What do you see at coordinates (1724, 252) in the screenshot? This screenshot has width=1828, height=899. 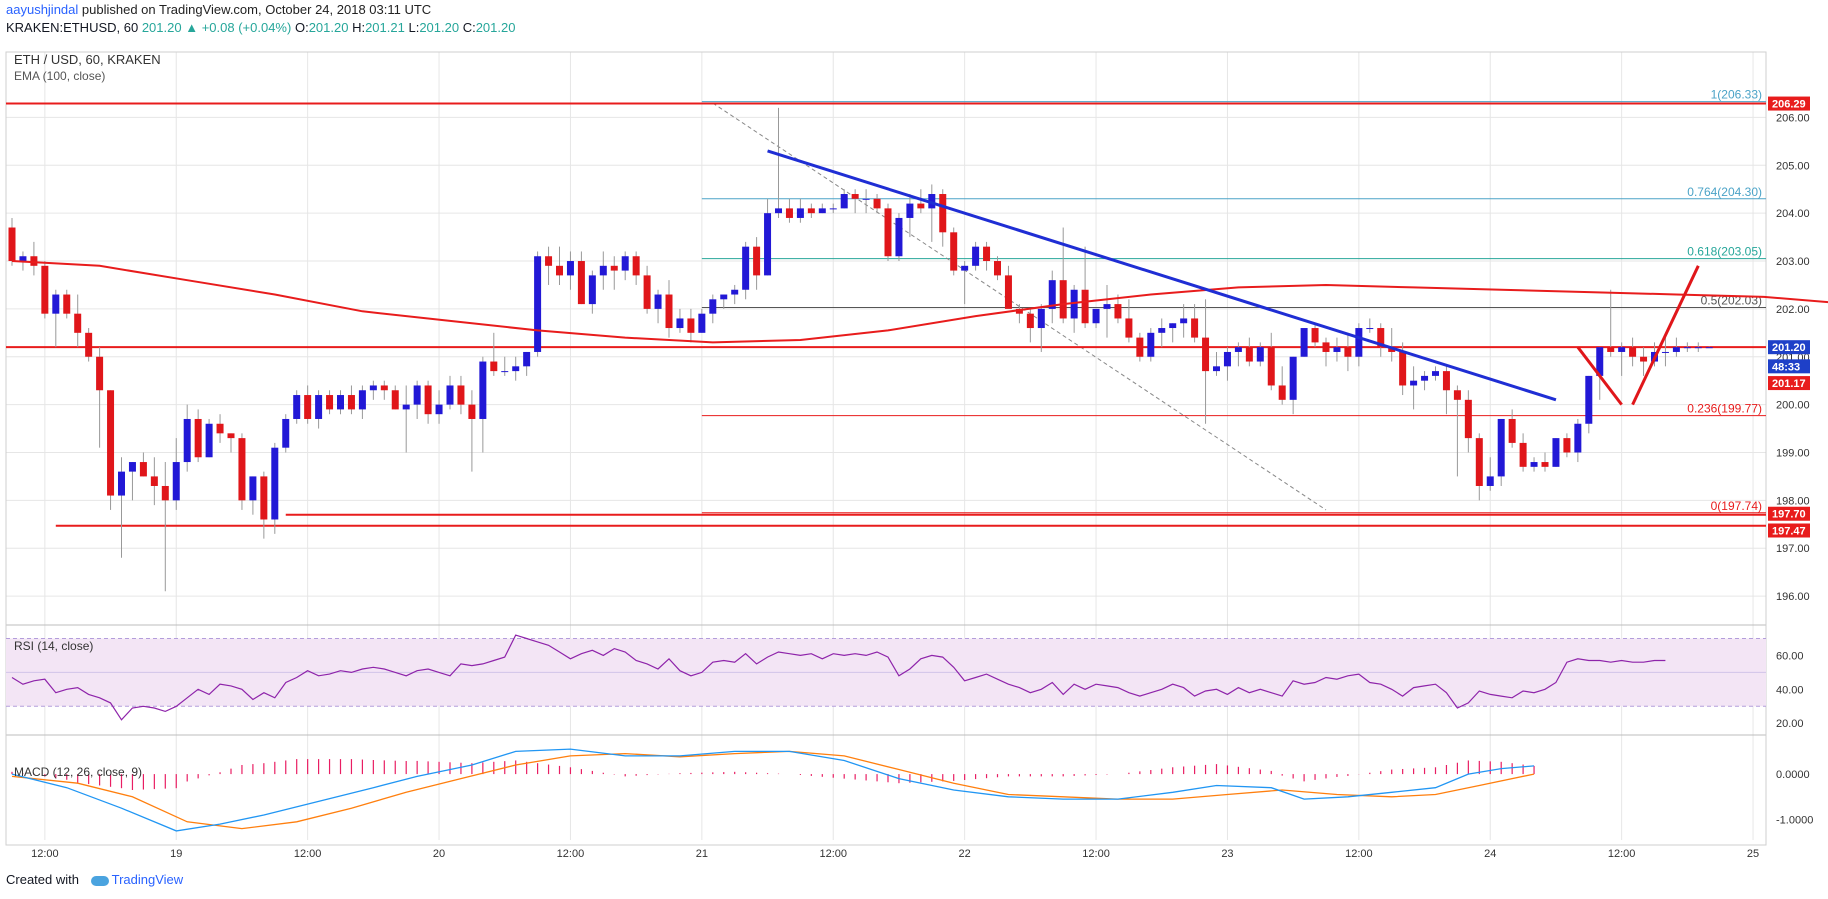 I see `fib-label: 0.618(203.05)` at bounding box center [1724, 252].